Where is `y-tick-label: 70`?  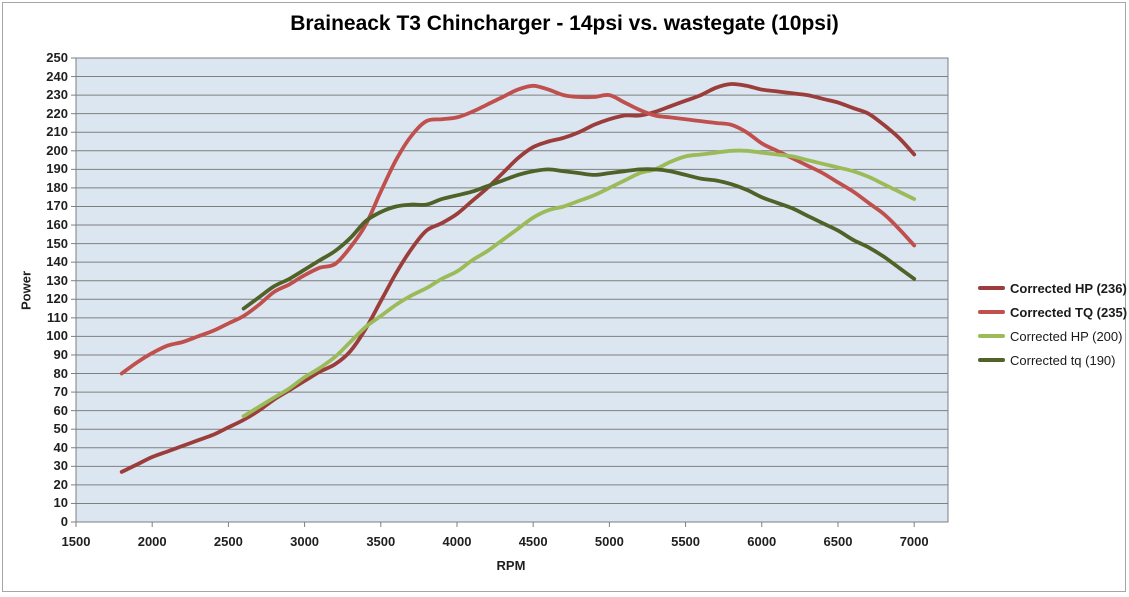 y-tick-label: 70 is located at coordinates (60, 392).